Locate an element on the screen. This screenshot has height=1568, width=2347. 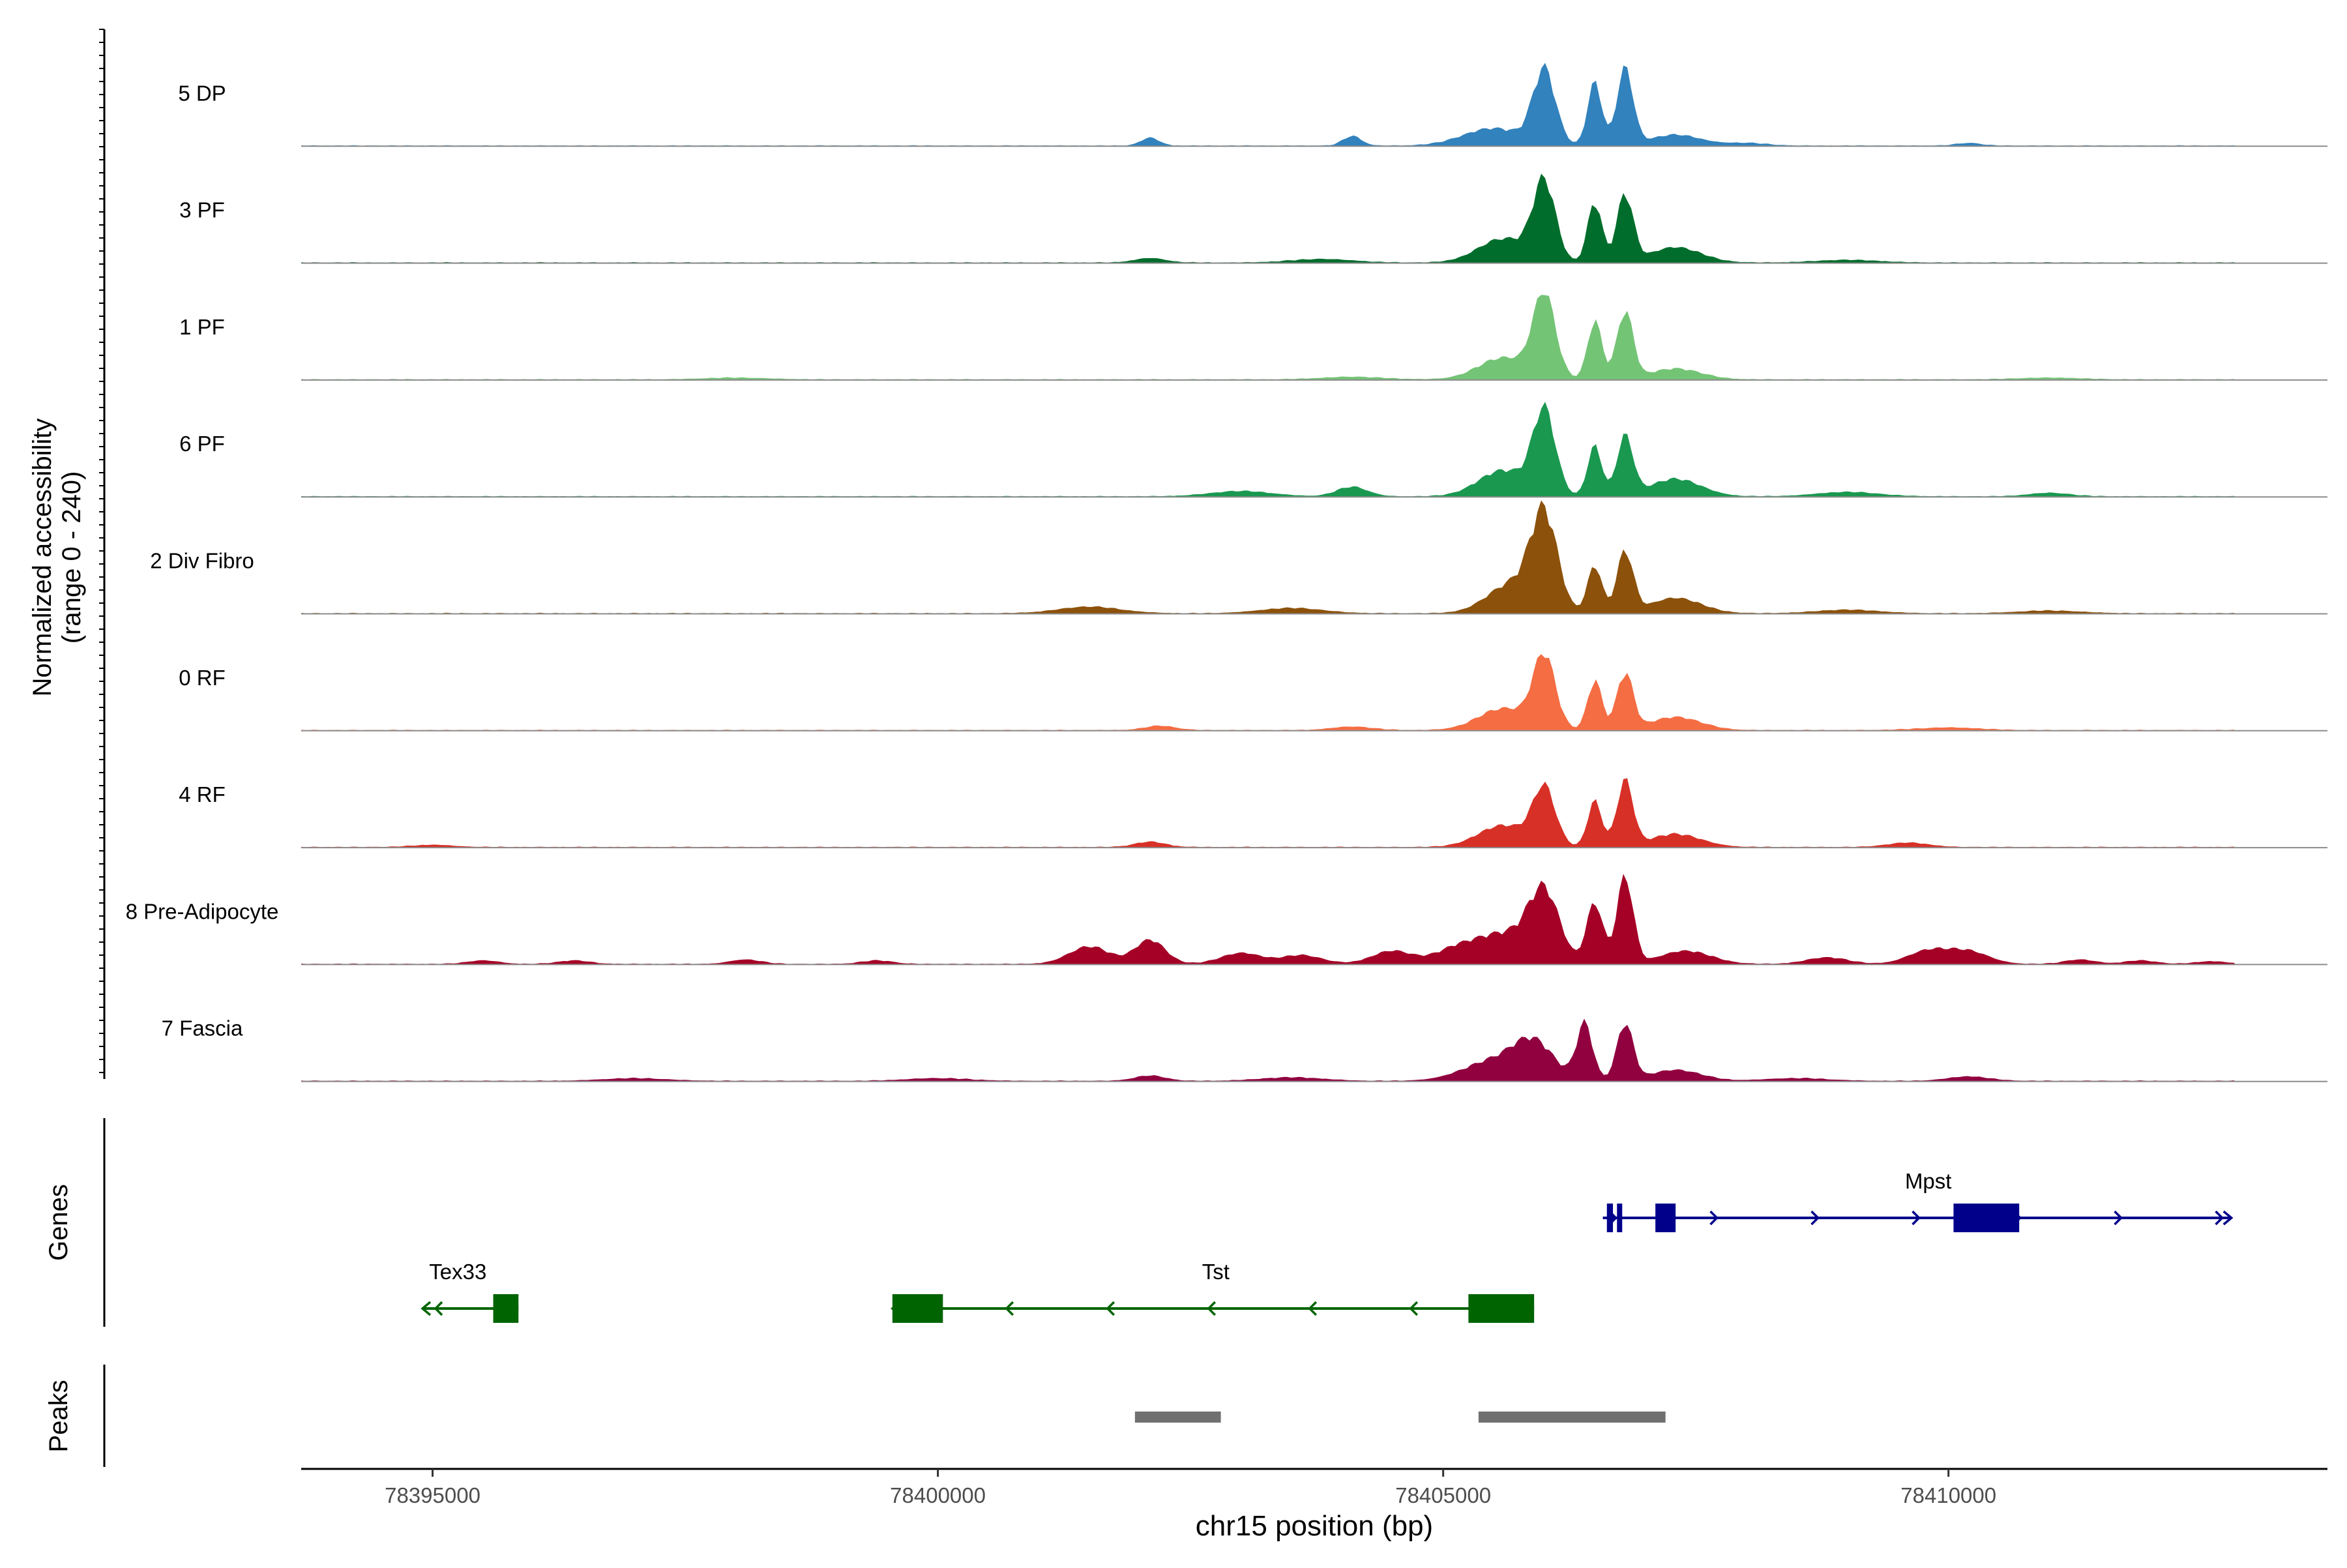
track-label: 5 DP is located at coordinates (202, 93).